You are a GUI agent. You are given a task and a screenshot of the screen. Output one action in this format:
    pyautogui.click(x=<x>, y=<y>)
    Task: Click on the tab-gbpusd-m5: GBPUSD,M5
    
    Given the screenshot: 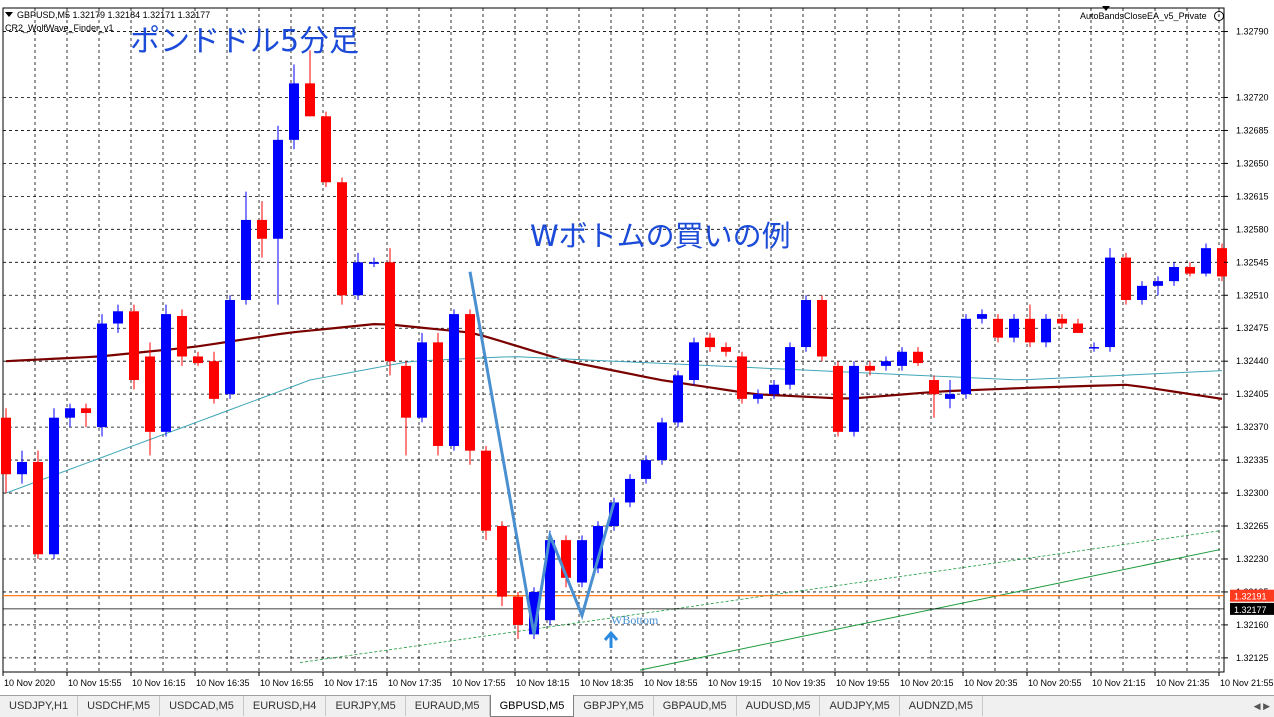 What is the action you would take?
    pyautogui.click(x=532, y=706)
    